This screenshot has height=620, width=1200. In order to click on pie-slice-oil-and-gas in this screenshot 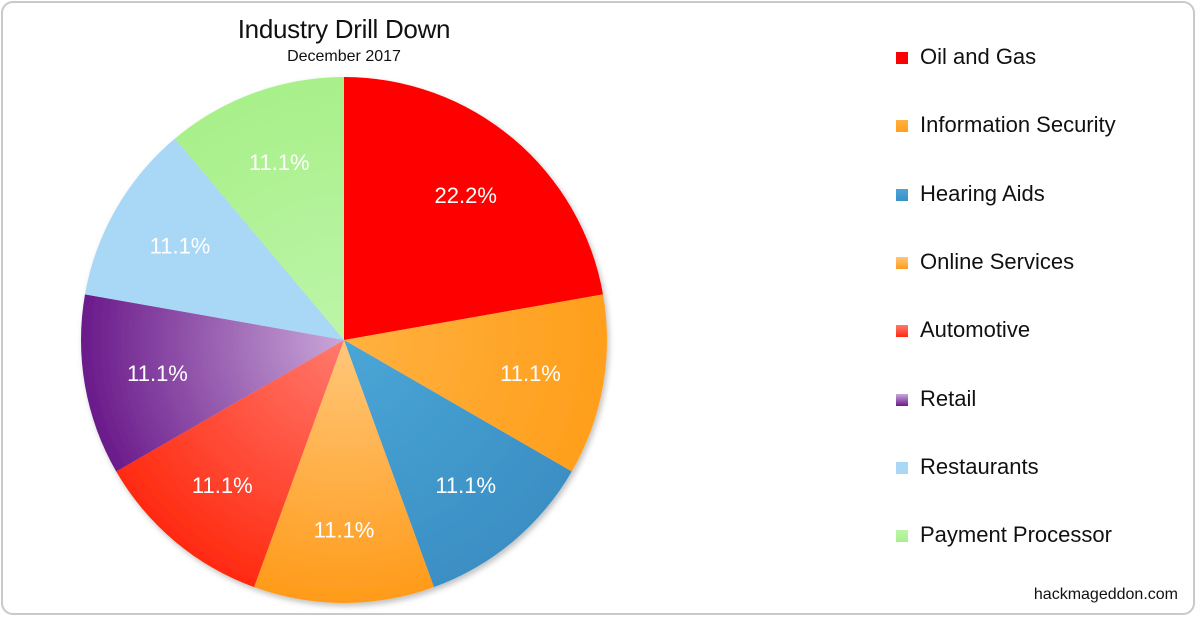, I will do `click(473, 208)`.